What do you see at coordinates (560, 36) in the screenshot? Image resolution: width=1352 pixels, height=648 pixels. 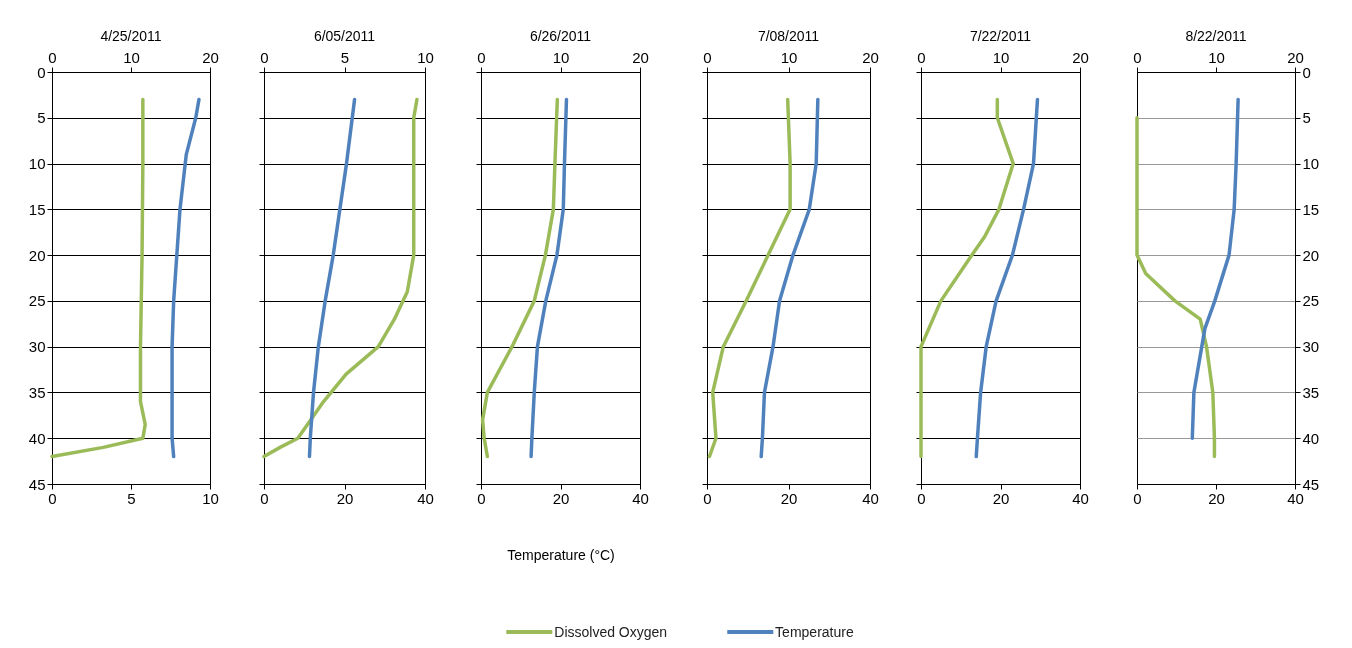 I see `chart-title: 6/26/2011` at bounding box center [560, 36].